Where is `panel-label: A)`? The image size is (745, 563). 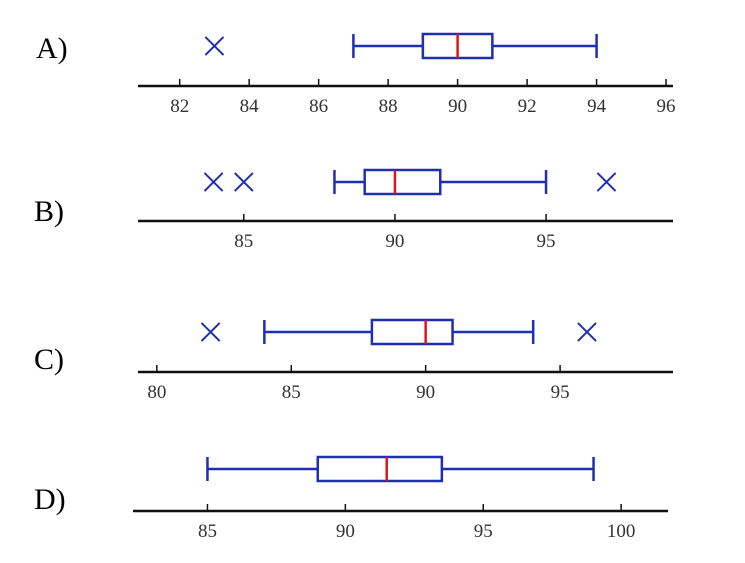
panel-label: A) is located at coordinates (52, 48).